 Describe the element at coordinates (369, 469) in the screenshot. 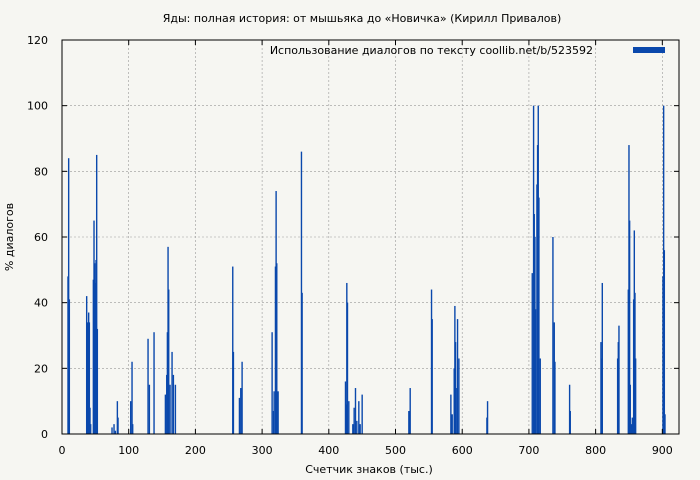

I see `x-axis-label: Счетчик знаков (тыс.)` at that location.